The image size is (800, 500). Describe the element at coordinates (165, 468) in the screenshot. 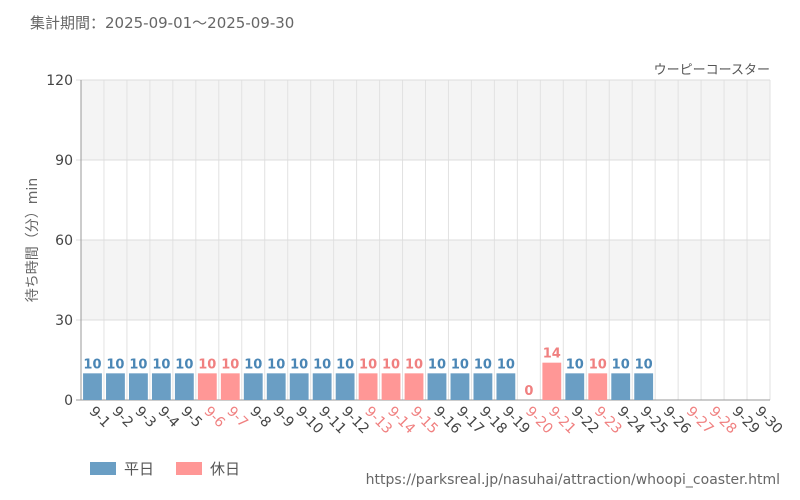

I see `legend: 平日 休日` at that location.